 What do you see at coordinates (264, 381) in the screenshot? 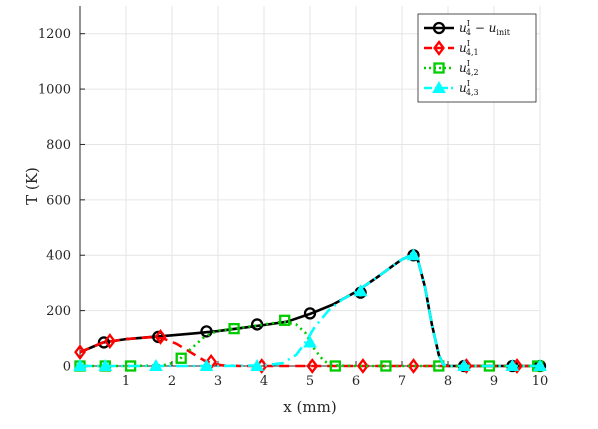
I see `x-tick-label: 4` at bounding box center [264, 381].